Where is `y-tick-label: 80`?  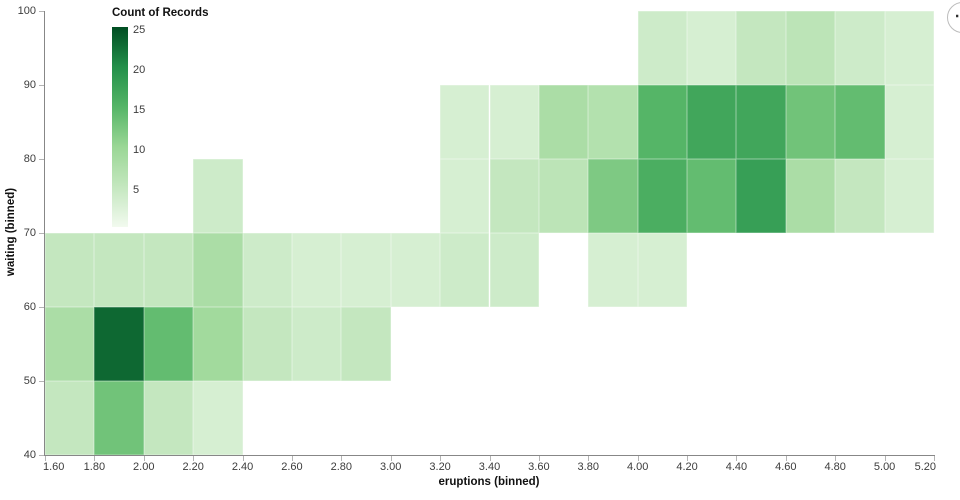 y-tick-label: 80 is located at coordinates (29, 159).